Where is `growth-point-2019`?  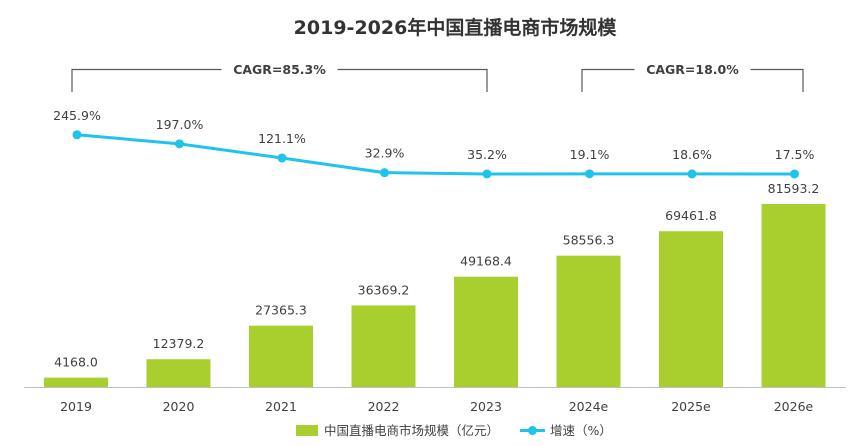 growth-point-2019 is located at coordinates (77, 135).